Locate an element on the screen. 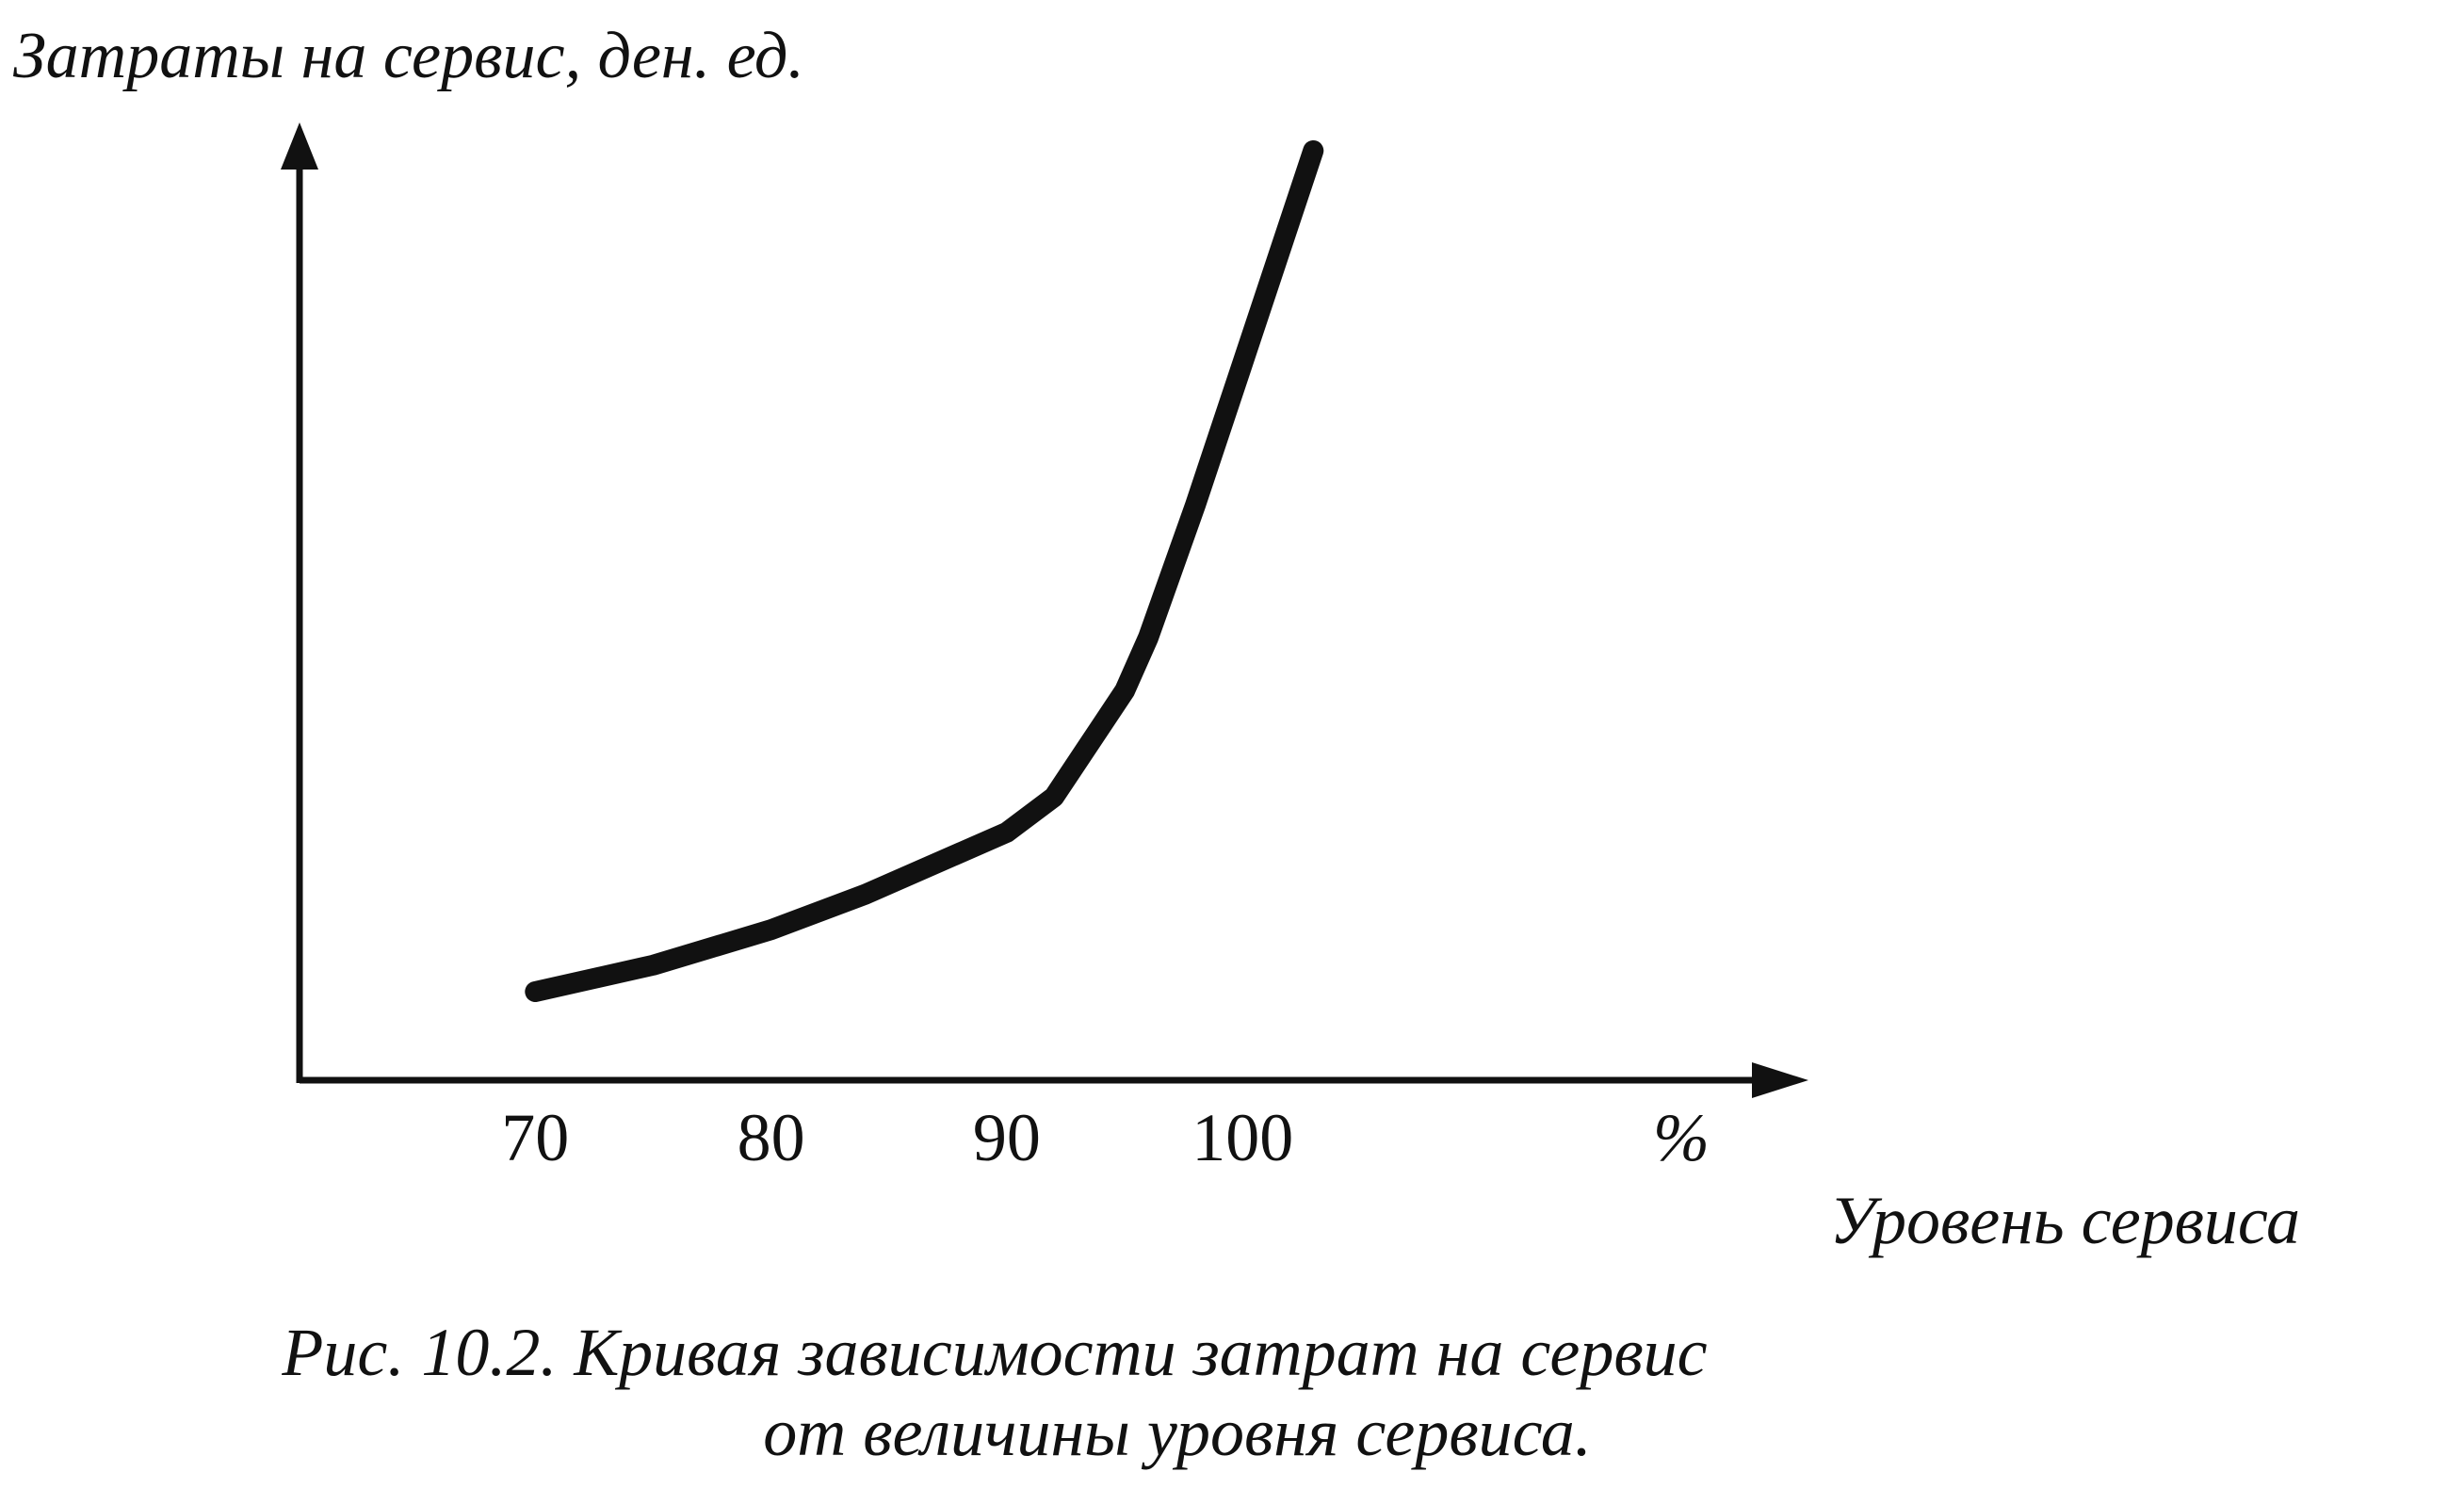 Image resolution: width=2464 pixels, height=1488 pixels. x-axis-label: Уровень сервиса is located at coordinates (2065, 1220).